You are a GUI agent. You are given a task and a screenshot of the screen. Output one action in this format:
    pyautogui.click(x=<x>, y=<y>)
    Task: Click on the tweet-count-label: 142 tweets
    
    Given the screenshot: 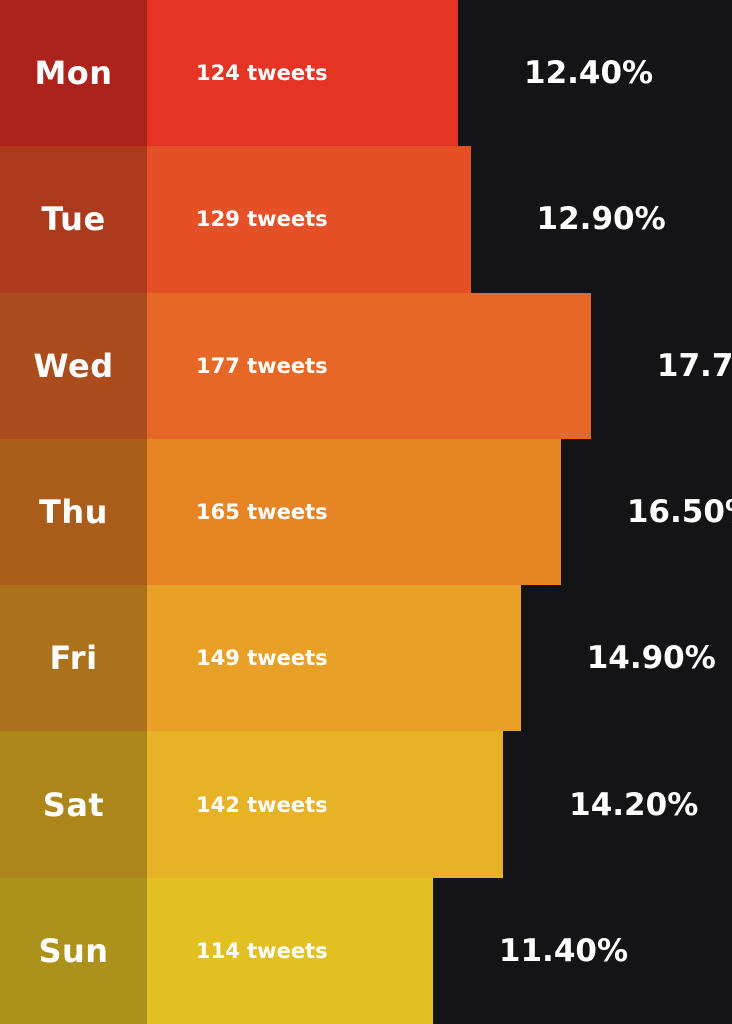 What is the action you would take?
    pyautogui.click(x=262, y=804)
    